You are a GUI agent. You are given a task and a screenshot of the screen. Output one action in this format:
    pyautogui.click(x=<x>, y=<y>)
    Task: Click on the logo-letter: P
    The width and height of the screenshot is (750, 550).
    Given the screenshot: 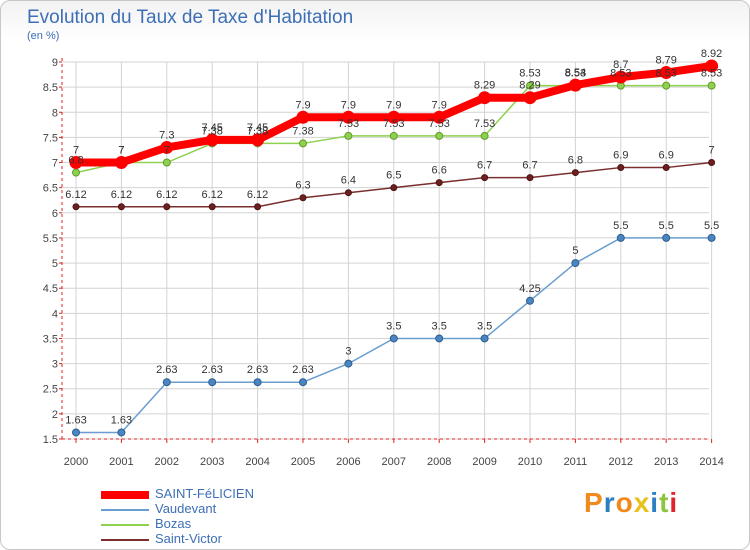 What is the action you would take?
    pyautogui.click(x=594, y=502)
    